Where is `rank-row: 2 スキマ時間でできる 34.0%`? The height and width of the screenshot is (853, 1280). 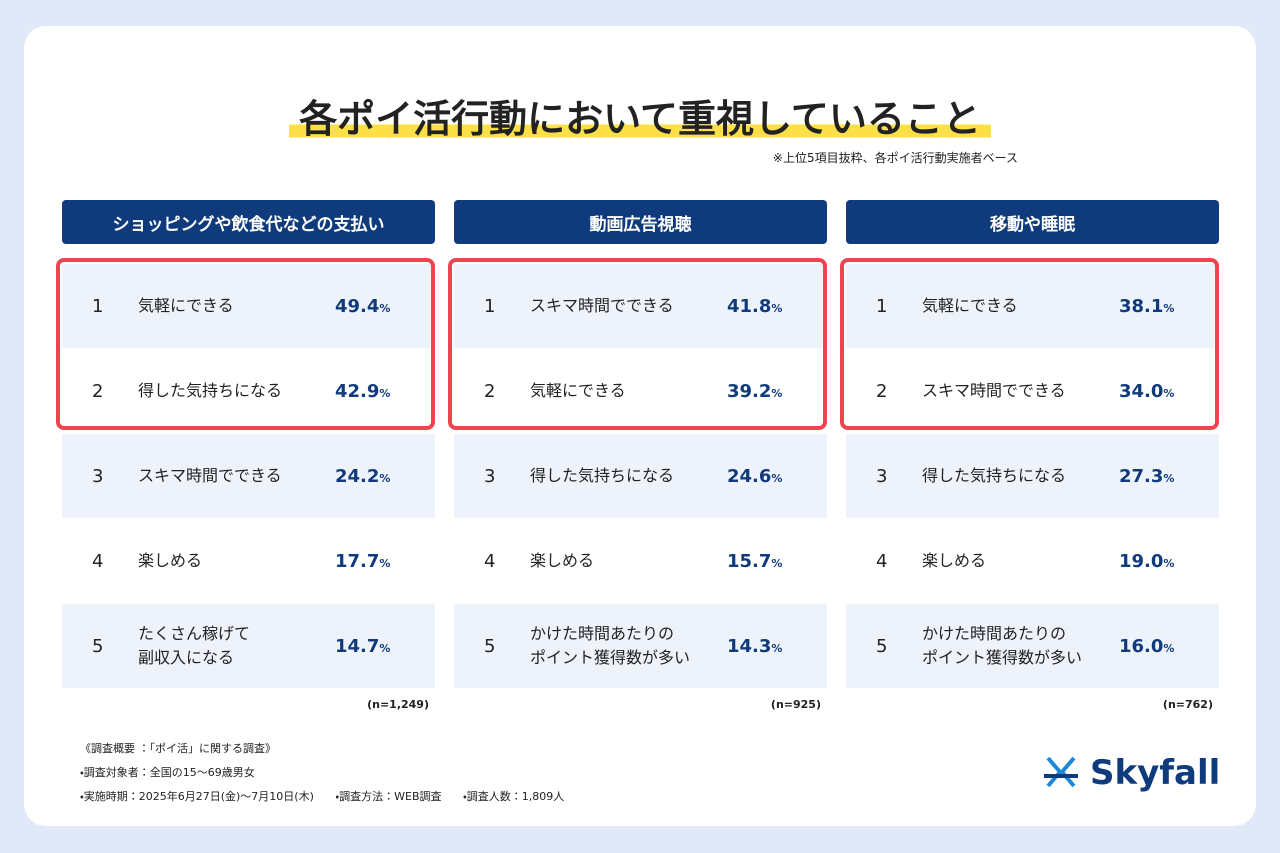
rank-row: 2 スキマ時間でできる 34.0% is located at coordinates (1032, 391).